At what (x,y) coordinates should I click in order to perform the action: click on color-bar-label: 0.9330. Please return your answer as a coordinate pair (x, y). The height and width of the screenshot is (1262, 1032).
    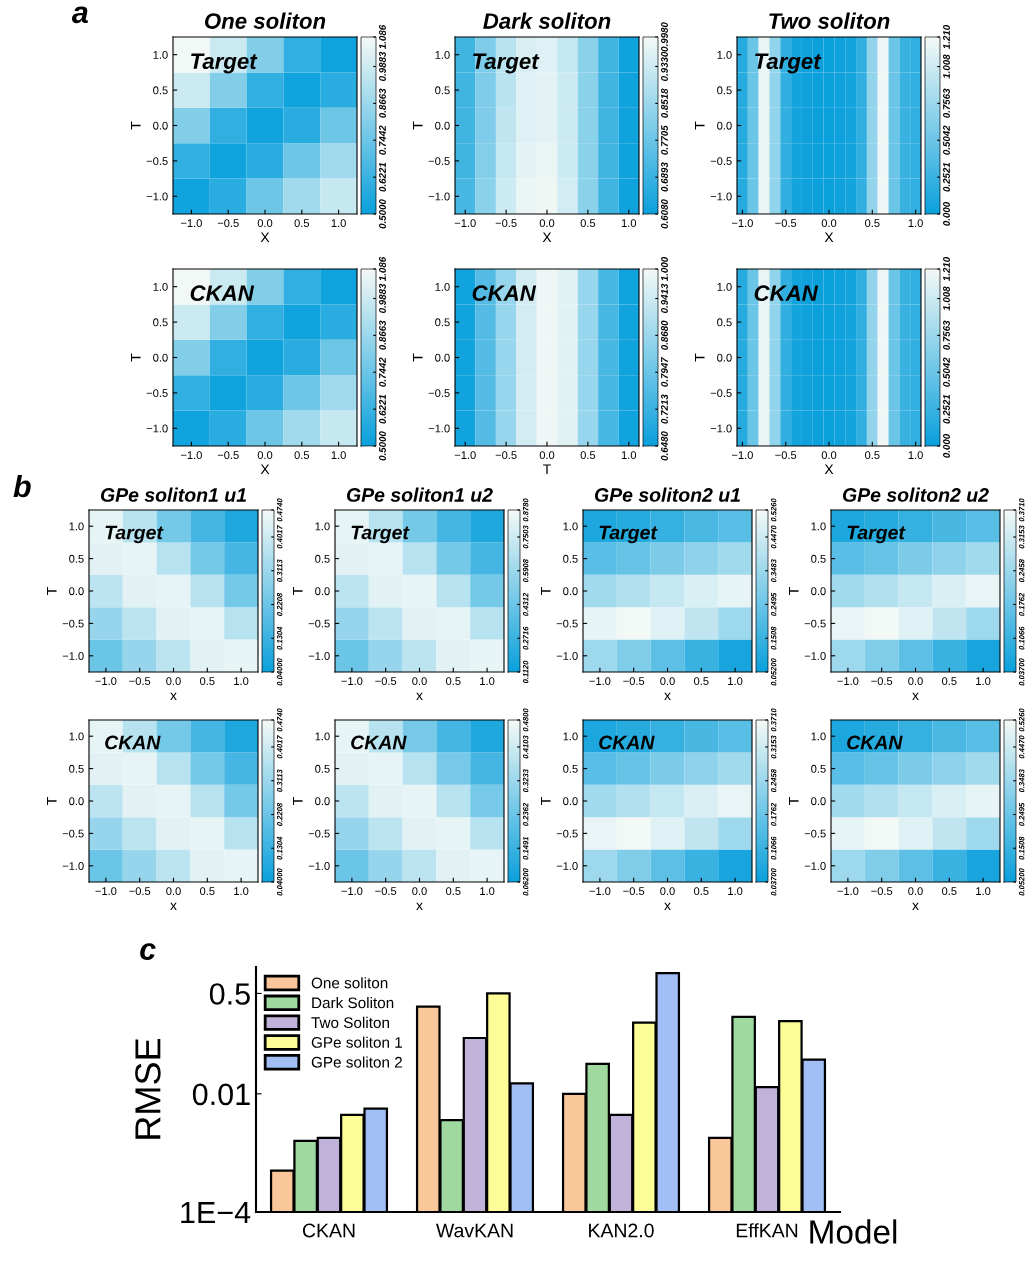
    Looking at the image, I should click on (664, 66).